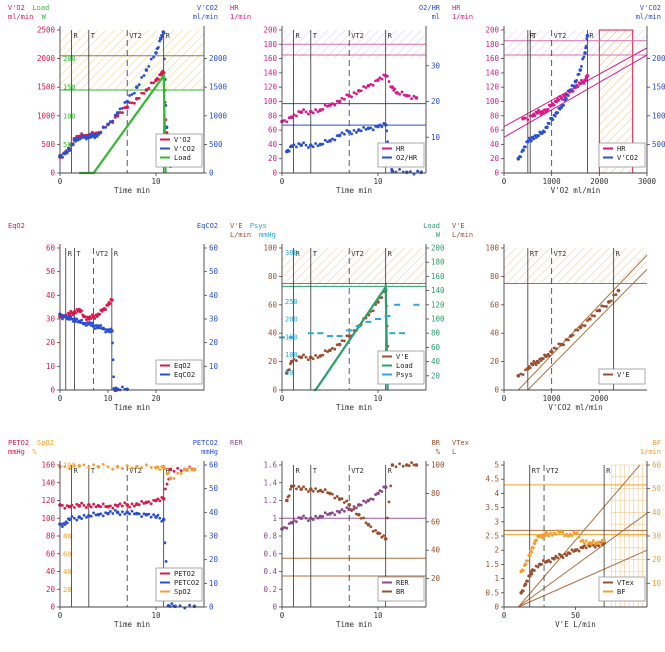 Image resolution: width=665 pixels, height=652 pixels. What do you see at coordinates (575, 407) in the screenshot?
I see `x-axis-label: V'CO2 ml/min` at bounding box center [575, 407].